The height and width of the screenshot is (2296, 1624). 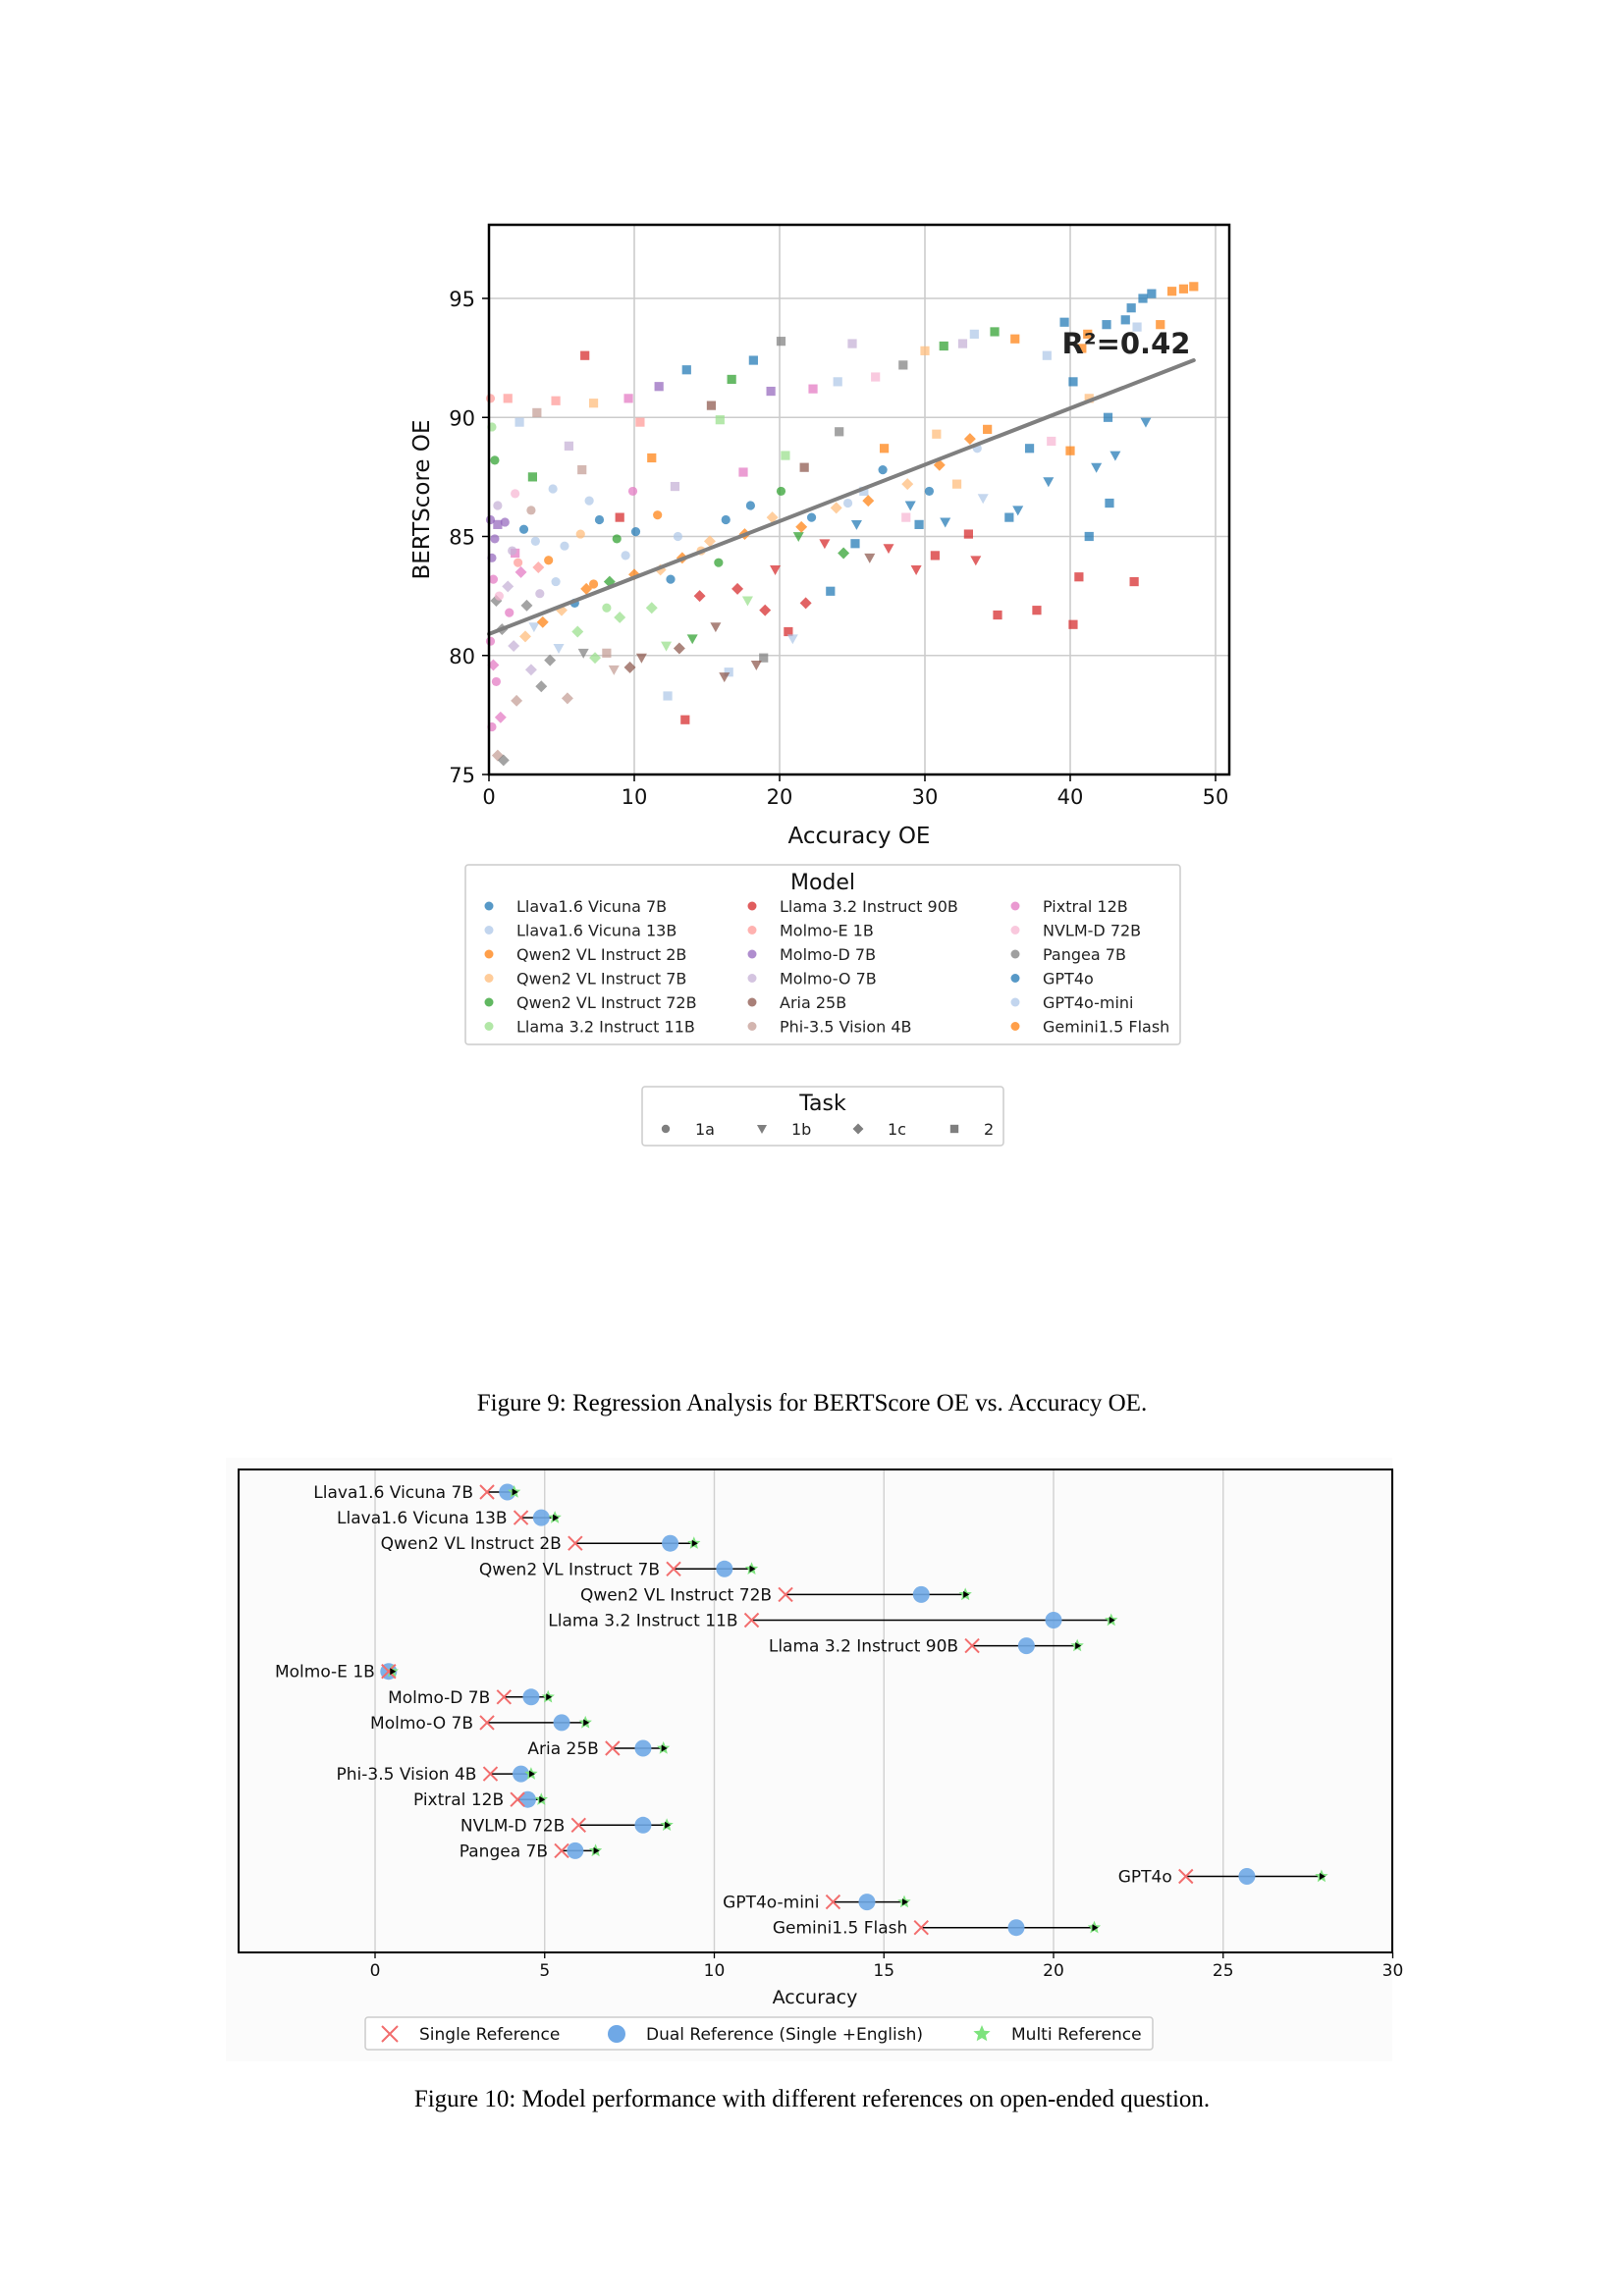 What do you see at coordinates (417, 1493) in the screenshot?
I see `dumbbell-row: Llava1.6 Vicuna 7B` at bounding box center [417, 1493].